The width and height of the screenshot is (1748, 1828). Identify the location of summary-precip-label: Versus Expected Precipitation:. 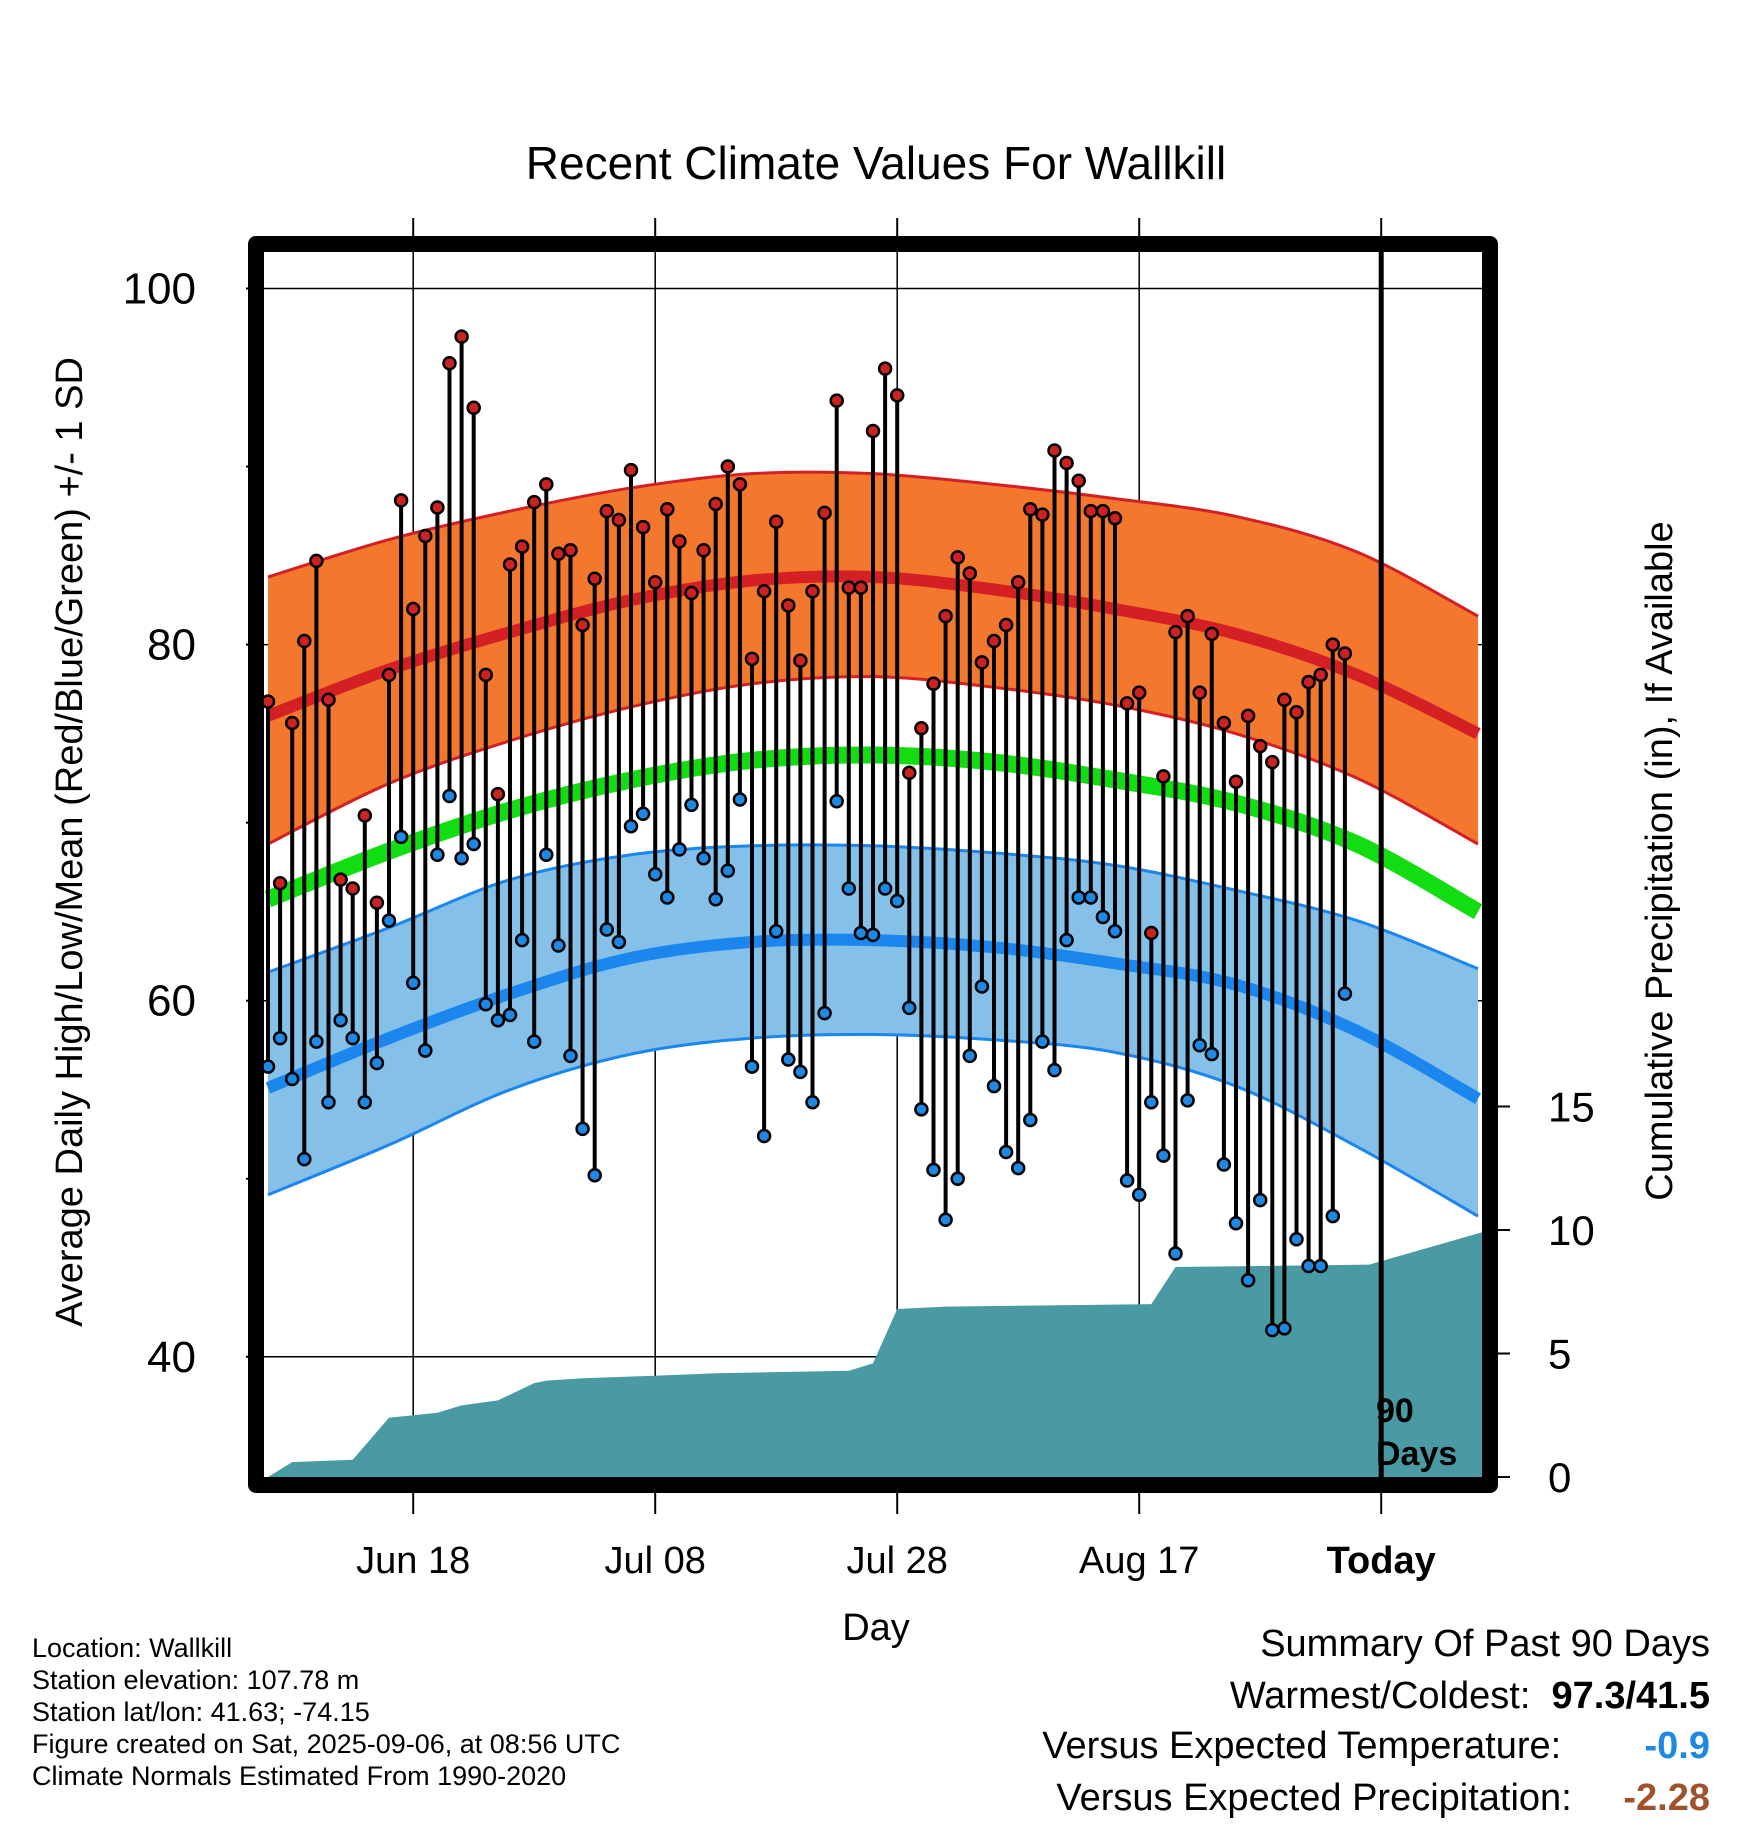
(1314, 1798).